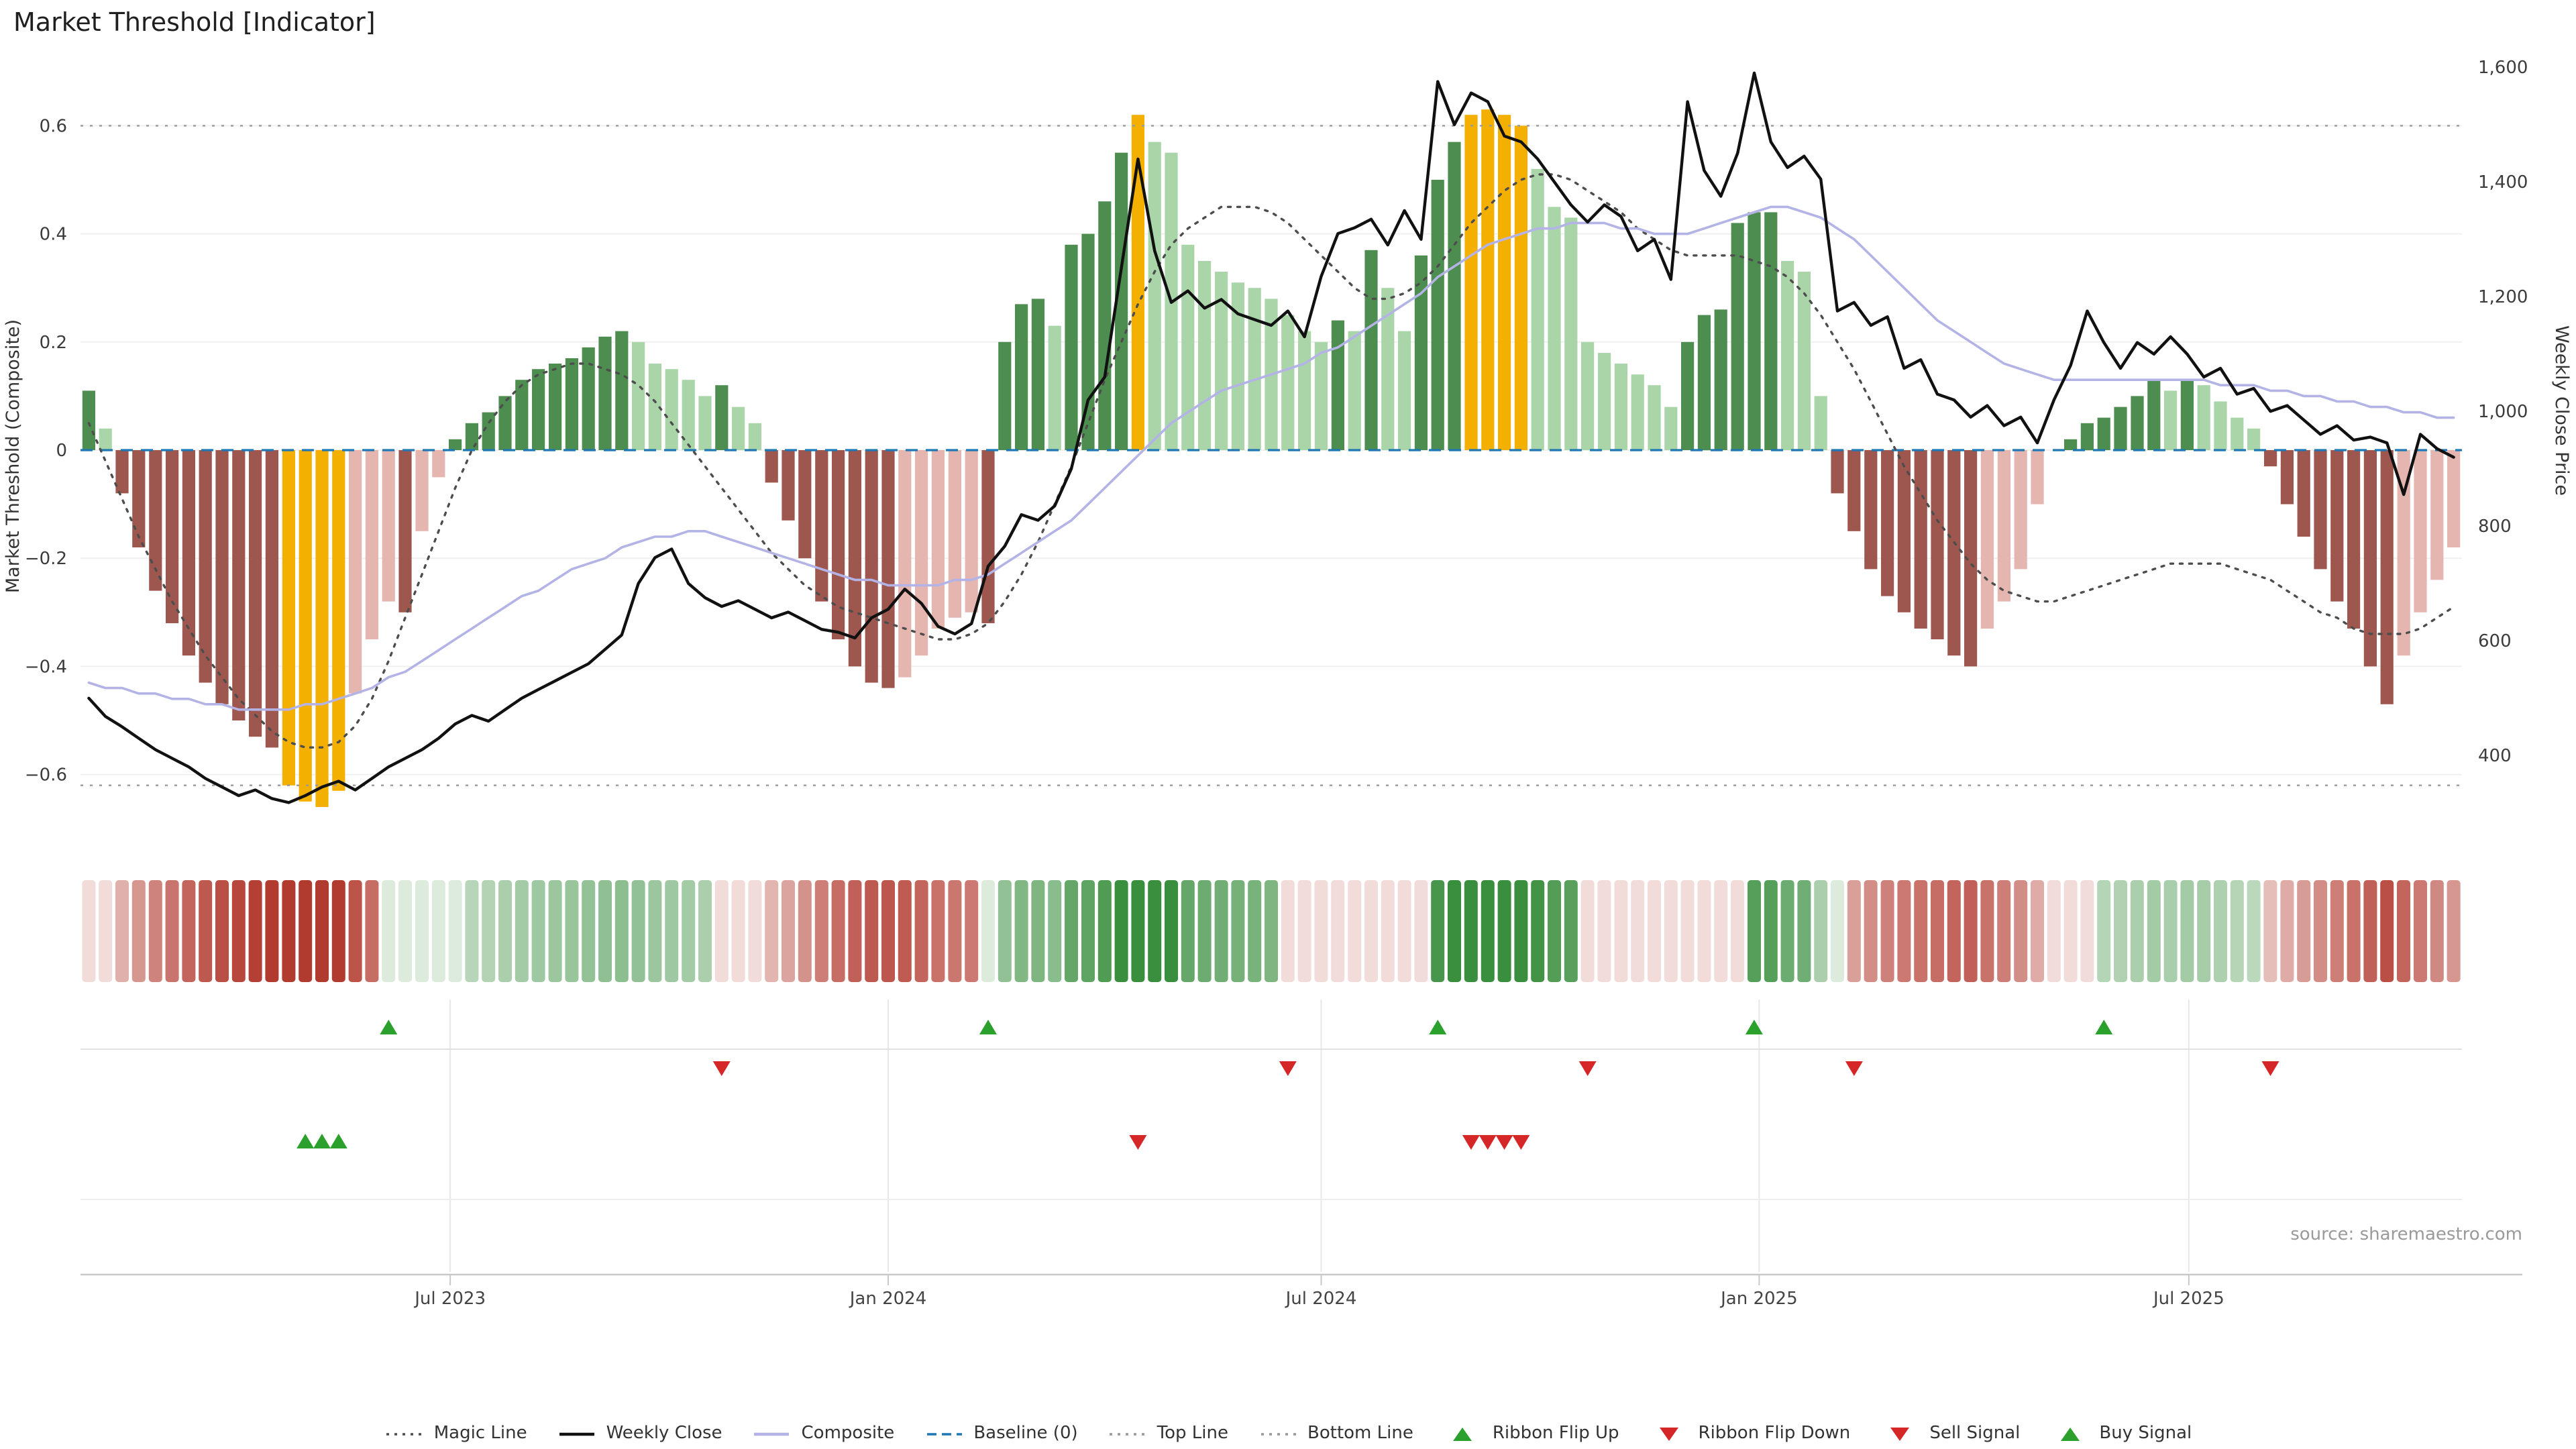 The height and width of the screenshot is (1449, 2576). What do you see at coordinates (1137, 282) in the screenshot?
I see `signal-bar` at bounding box center [1137, 282].